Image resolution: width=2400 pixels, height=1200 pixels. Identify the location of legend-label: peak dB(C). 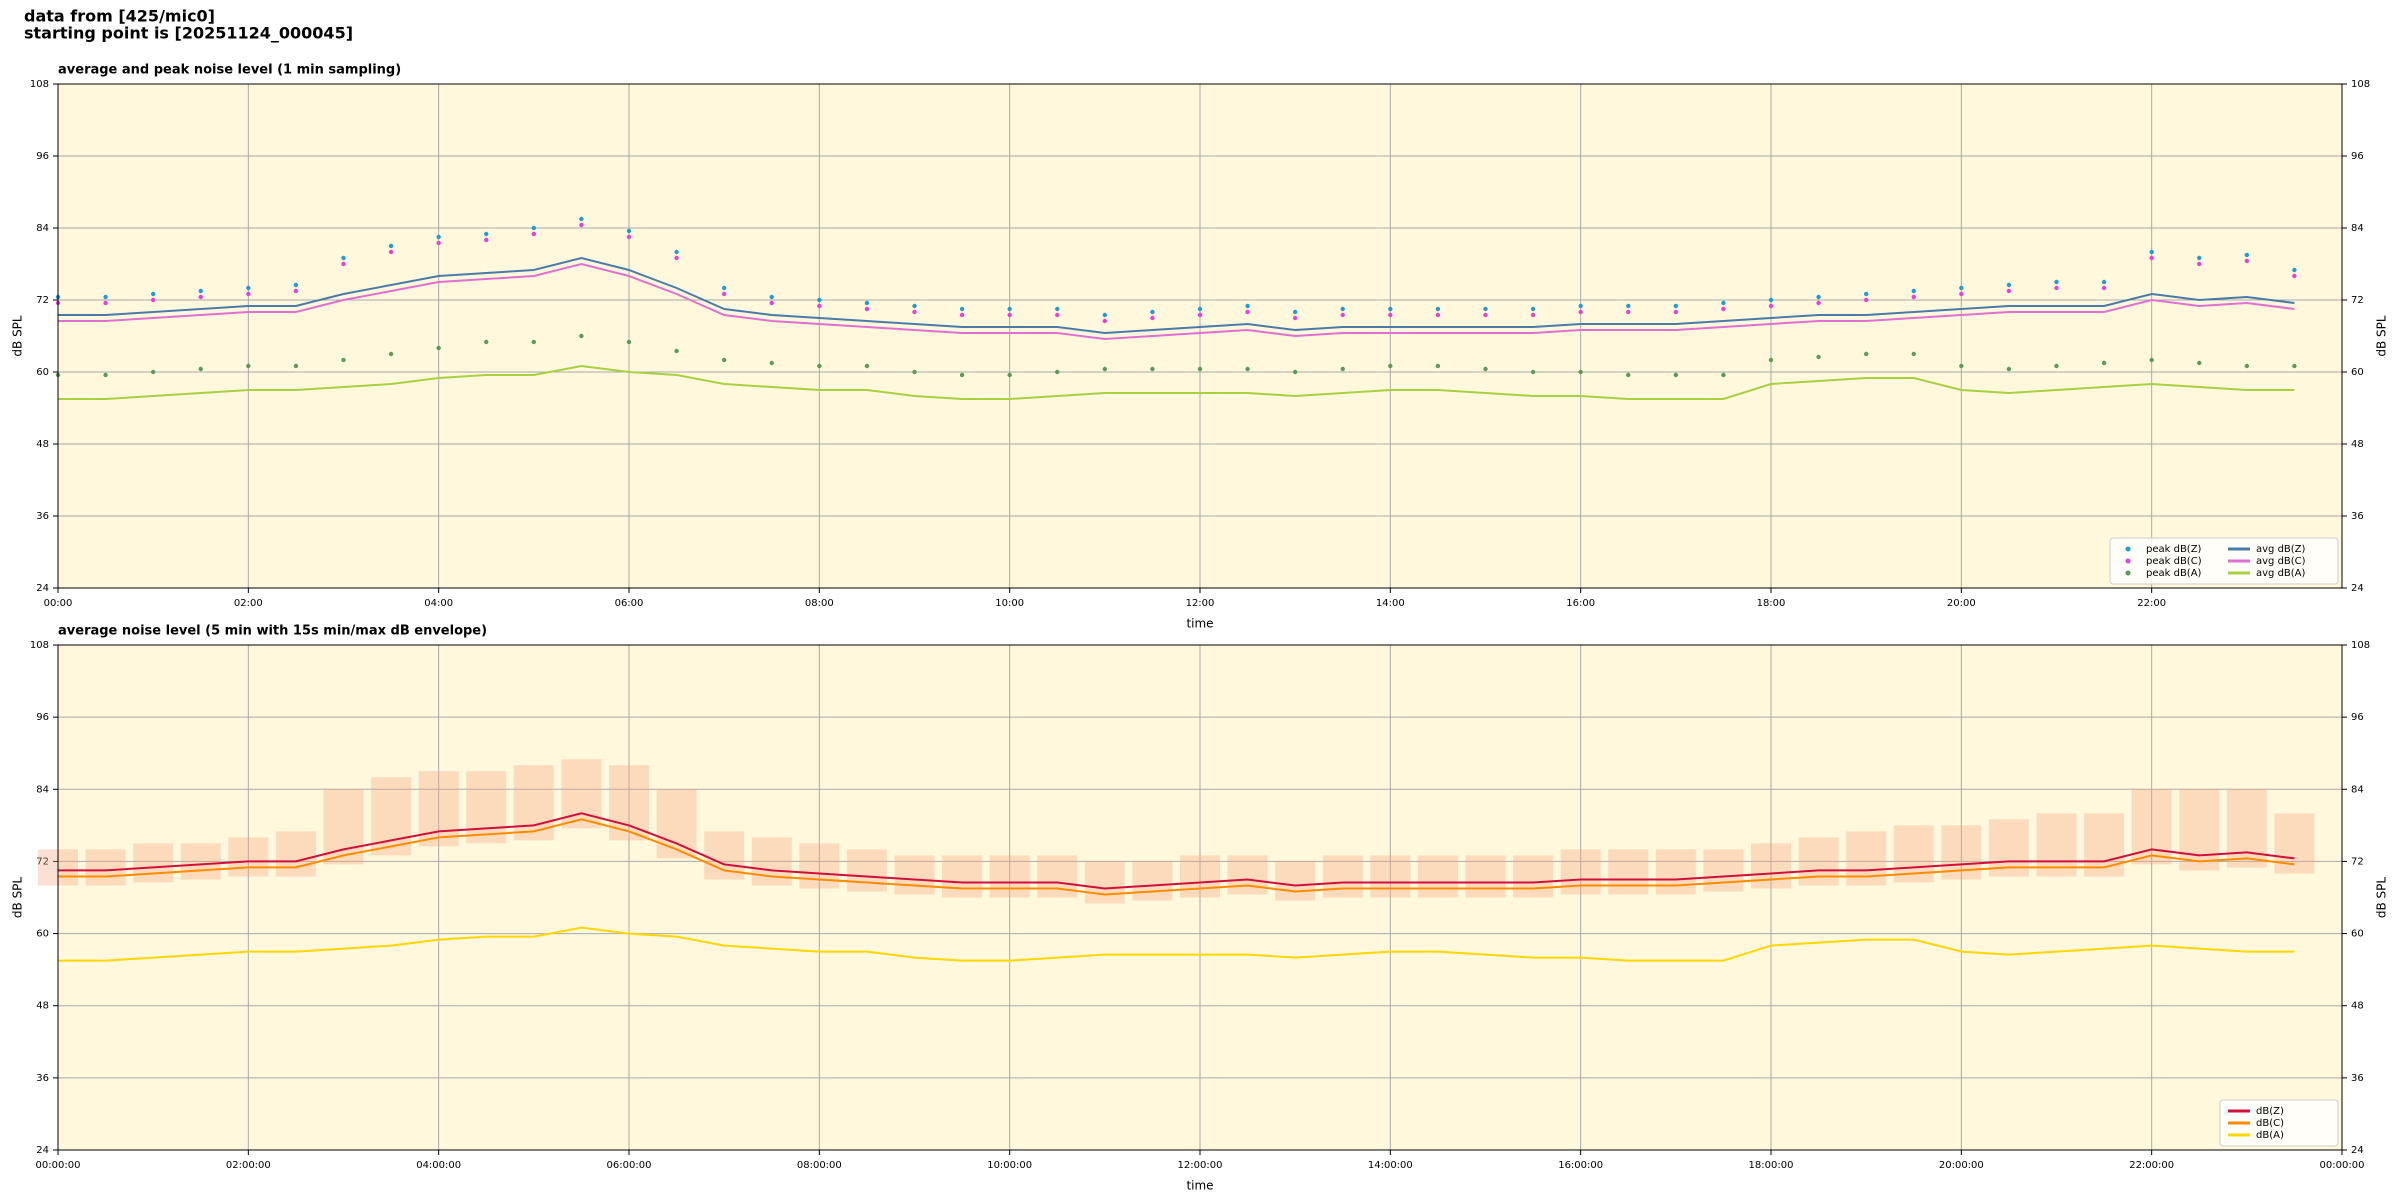
(2174, 561).